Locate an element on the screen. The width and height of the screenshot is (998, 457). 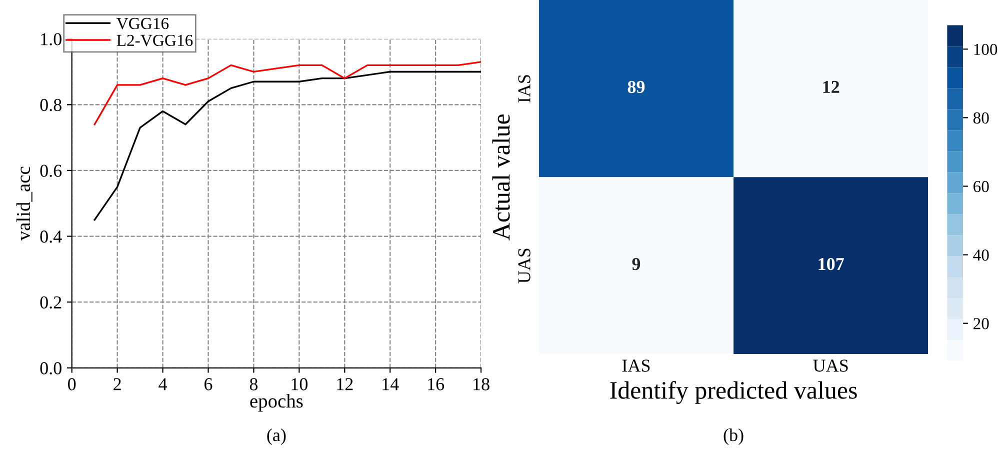
x-tick-label: 18 is located at coordinates (482, 384).